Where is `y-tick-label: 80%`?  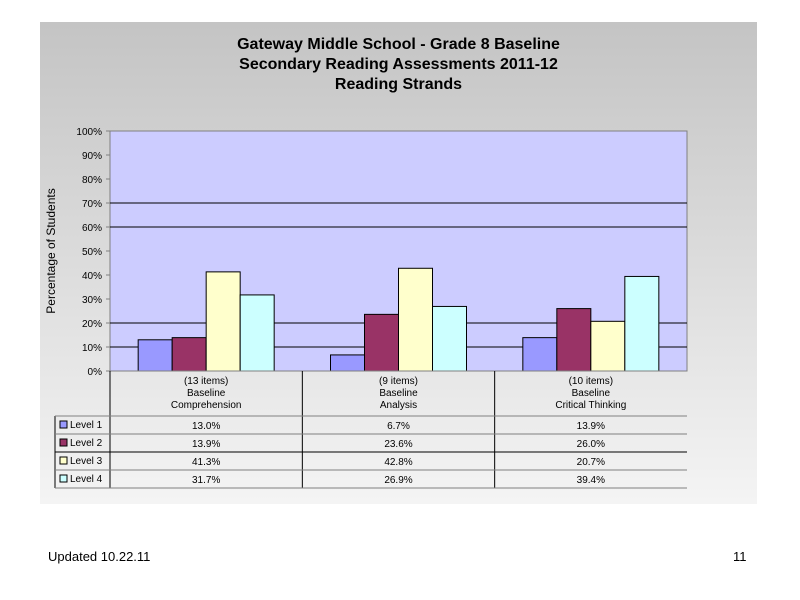 y-tick-label: 80% is located at coordinates (92, 180).